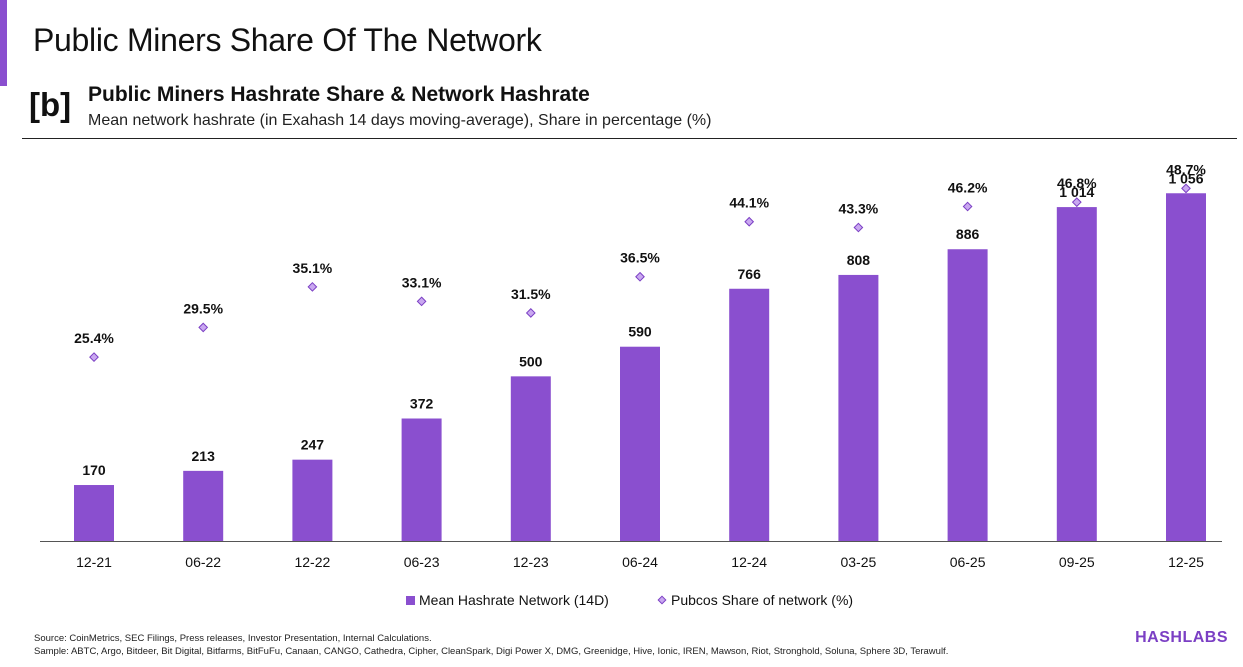 The height and width of the screenshot is (667, 1243). What do you see at coordinates (204, 456) in the screenshot?
I see `bar-value-label: 213` at bounding box center [204, 456].